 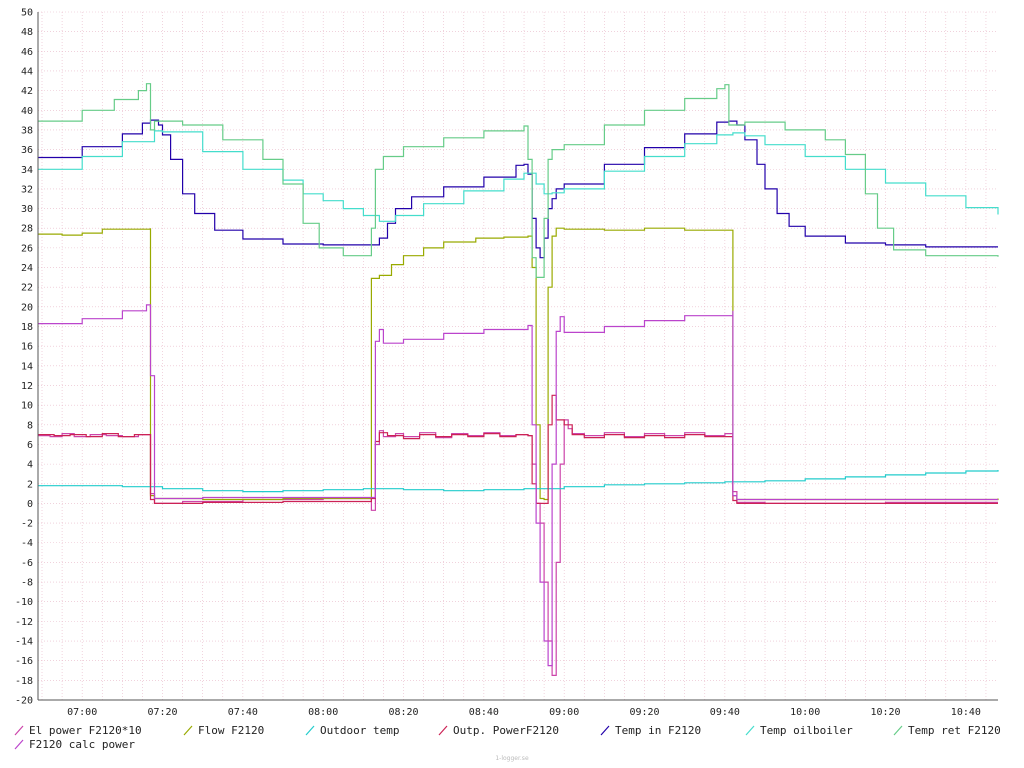 I want to click on x-tick-label: 08:00, so click(x=323, y=712).